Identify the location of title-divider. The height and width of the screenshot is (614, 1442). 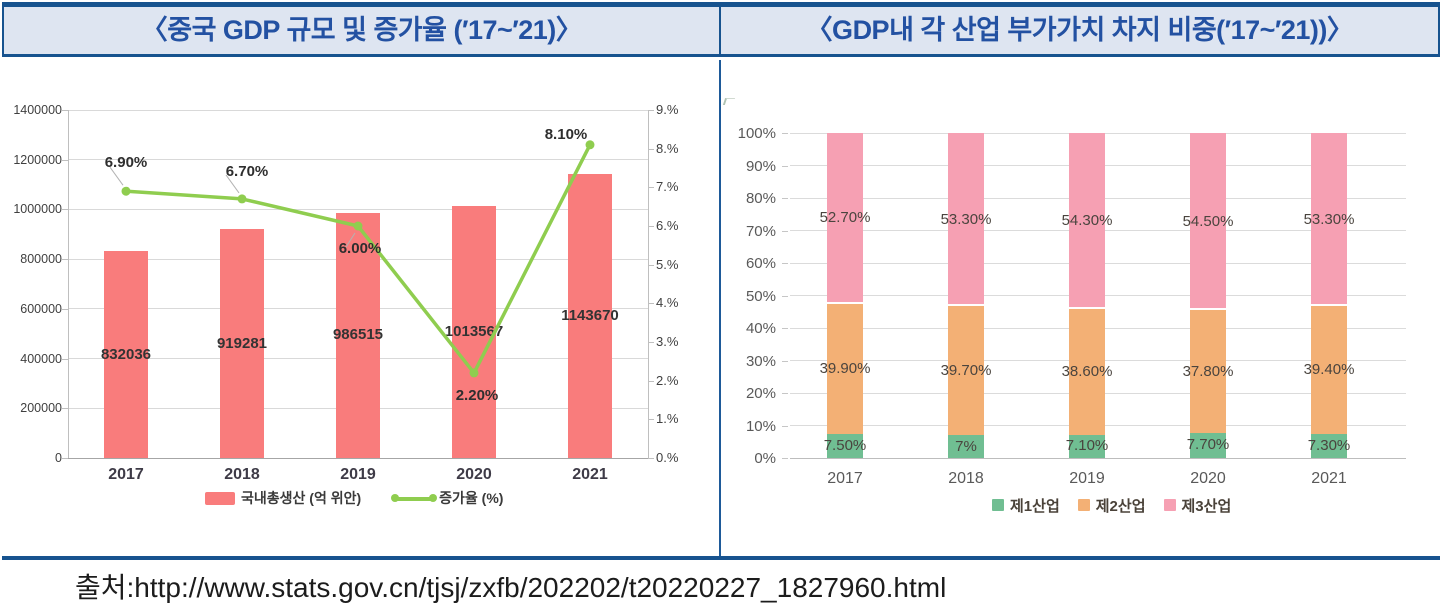
(720, 30).